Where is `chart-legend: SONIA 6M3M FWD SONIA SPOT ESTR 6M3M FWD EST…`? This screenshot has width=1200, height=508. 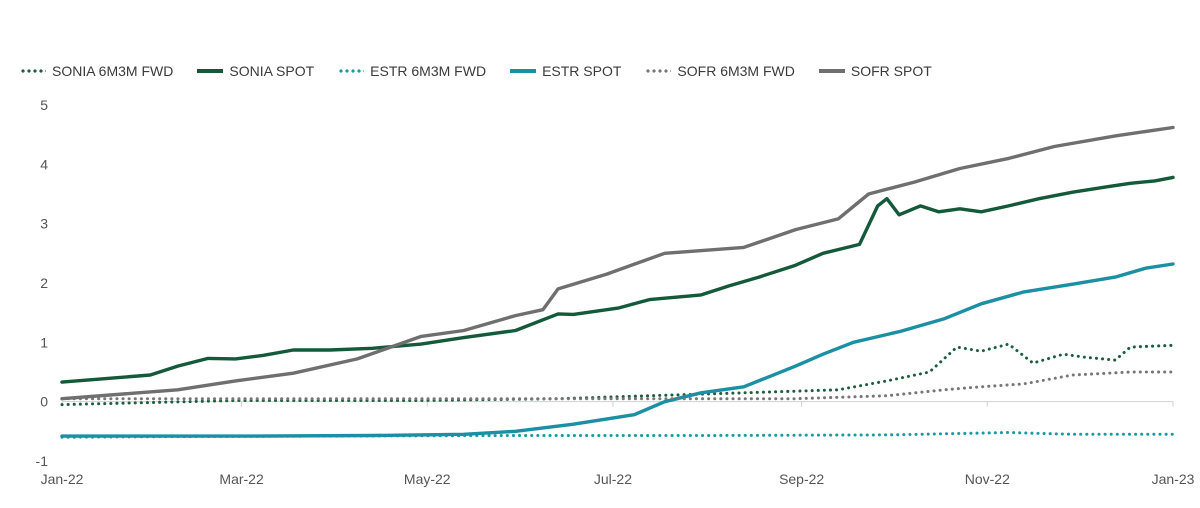 chart-legend: SONIA 6M3M FWD SONIA SPOT ESTR 6M3M FWD EST… is located at coordinates (488, 71).